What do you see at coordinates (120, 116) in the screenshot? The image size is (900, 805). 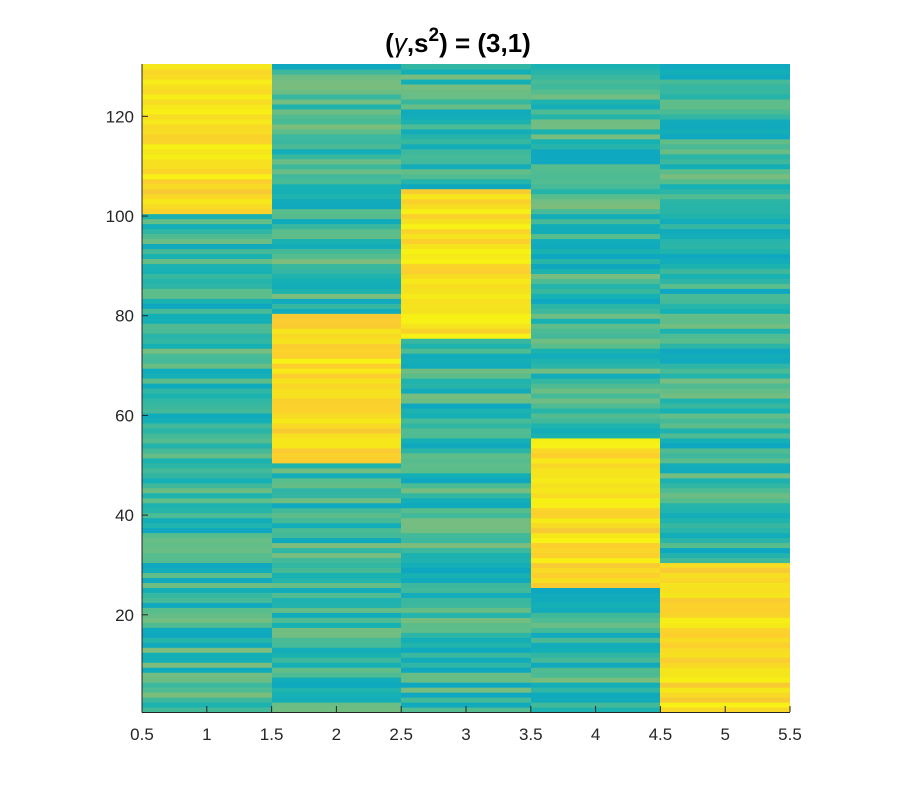 I see `y-tick-label: 120` at bounding box center [120, 116].